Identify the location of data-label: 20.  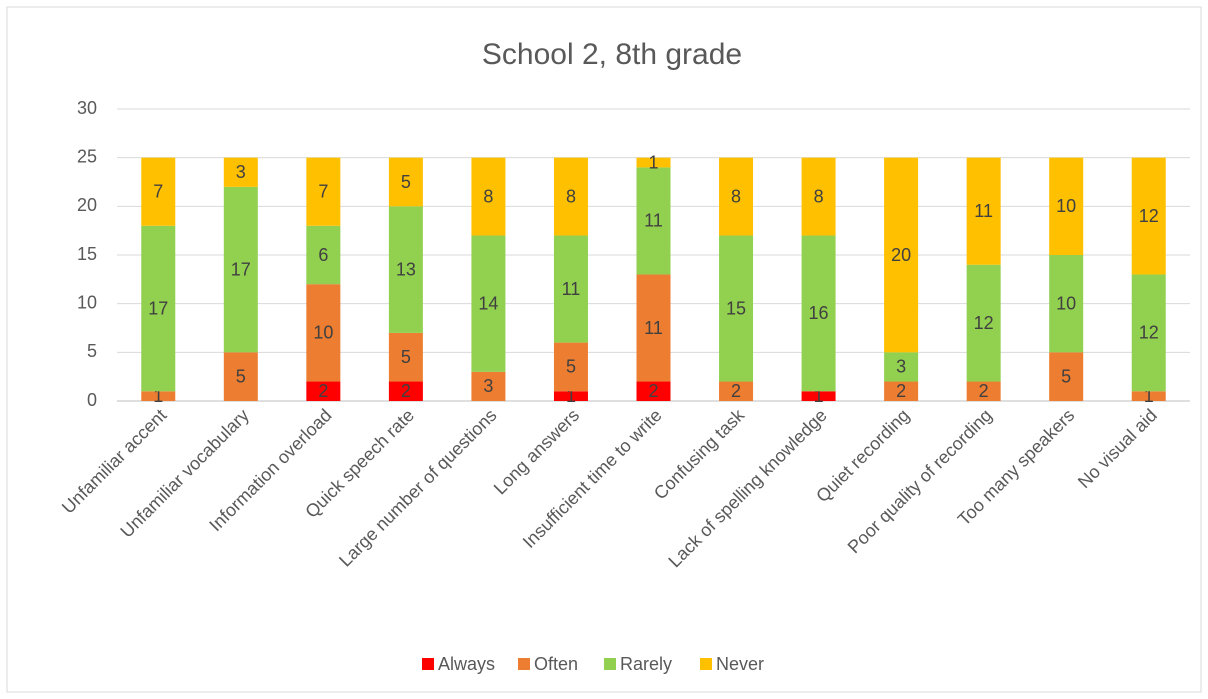
(901, 255).